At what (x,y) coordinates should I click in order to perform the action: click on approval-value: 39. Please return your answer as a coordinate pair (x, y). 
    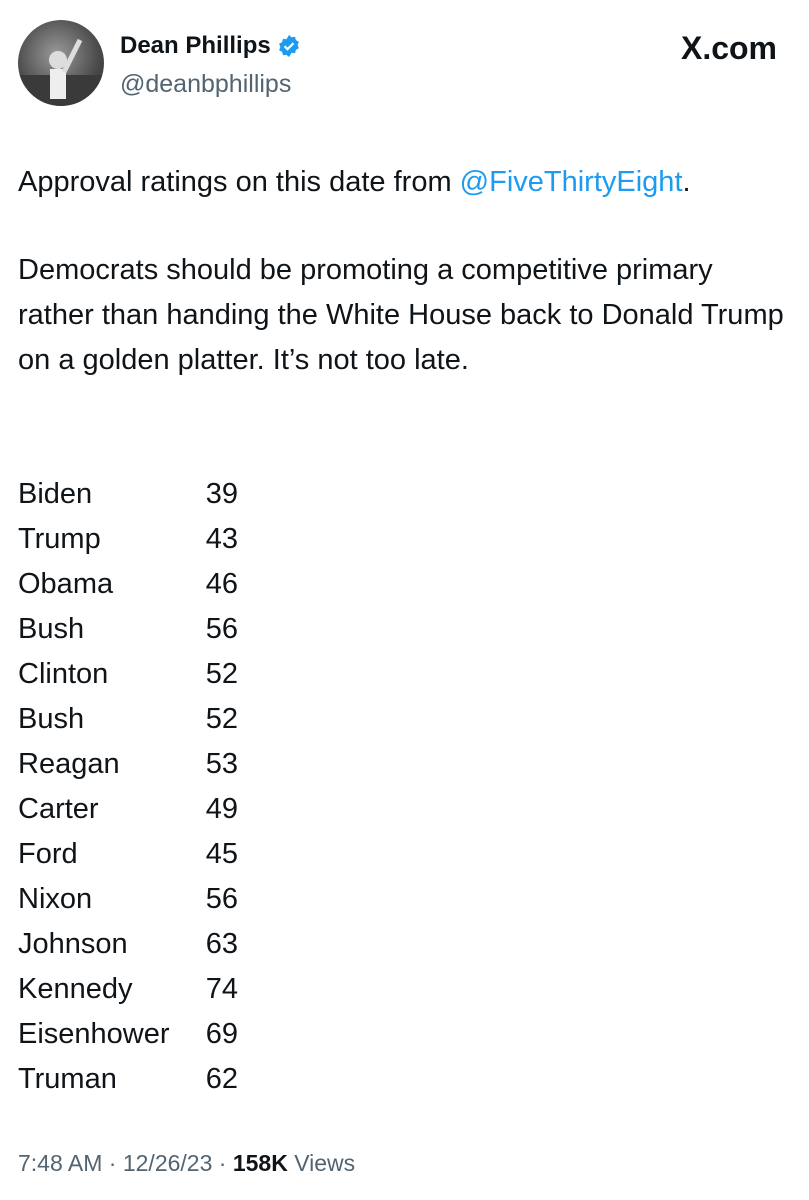
    Looking at the image, I should click on (221, 494).